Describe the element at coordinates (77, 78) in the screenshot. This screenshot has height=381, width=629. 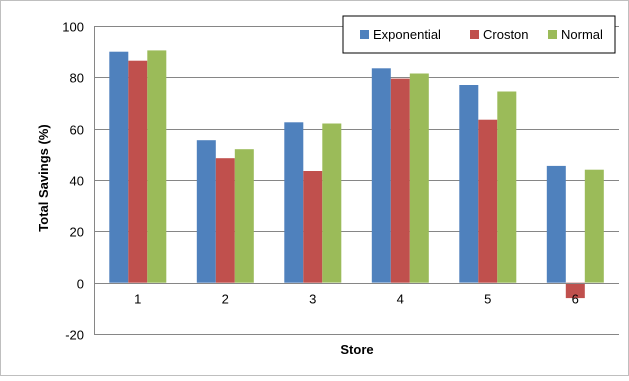
I see `y-tick-label: 80` at that location.